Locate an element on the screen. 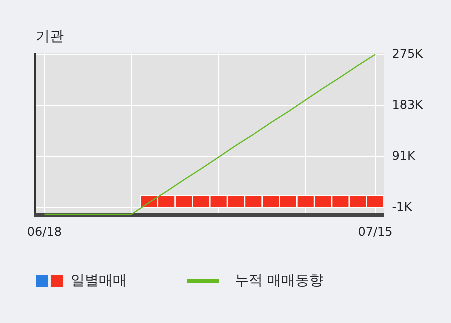  y-tick-label: 91K is located at coordinates (404, 155).